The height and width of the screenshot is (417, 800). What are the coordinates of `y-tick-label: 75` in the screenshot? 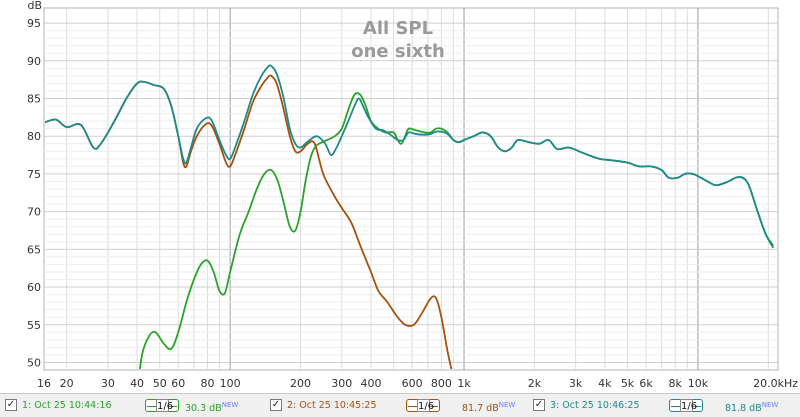 It's located at (34, 174).